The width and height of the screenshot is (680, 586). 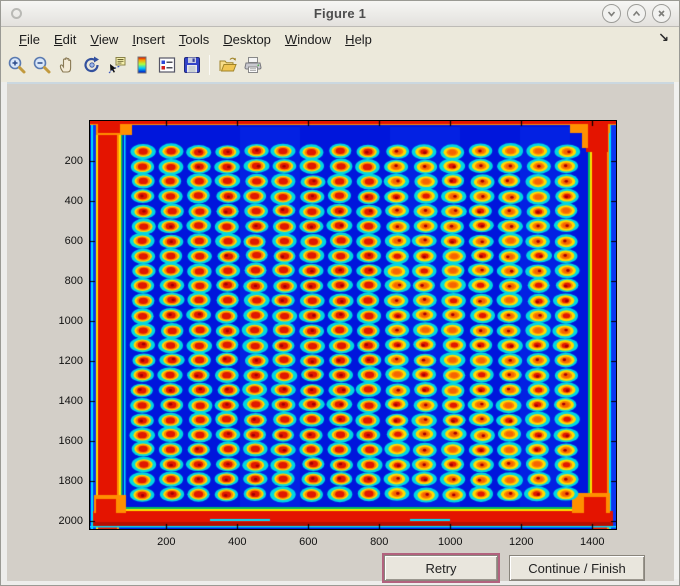 I want to click on zoom-out-icon, so click(x=41, y=65).